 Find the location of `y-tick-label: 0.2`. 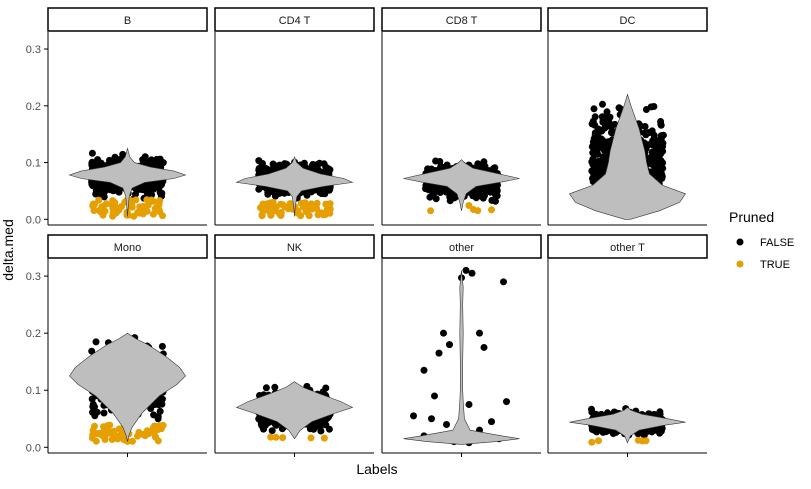

y-tick-label: 0.2 is located at coordinates (33, 107).